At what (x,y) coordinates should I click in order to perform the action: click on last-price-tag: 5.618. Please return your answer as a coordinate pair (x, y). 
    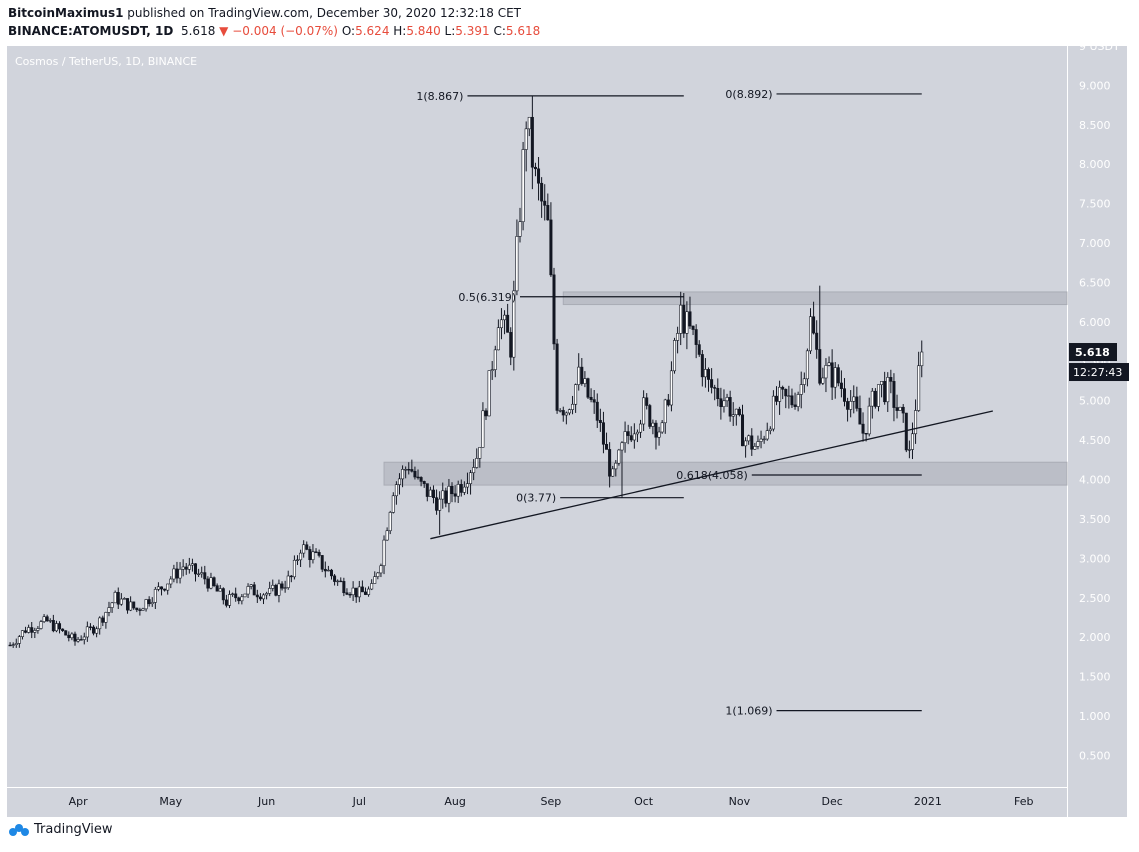
    Looking at the image, I should click on (1093, 352).